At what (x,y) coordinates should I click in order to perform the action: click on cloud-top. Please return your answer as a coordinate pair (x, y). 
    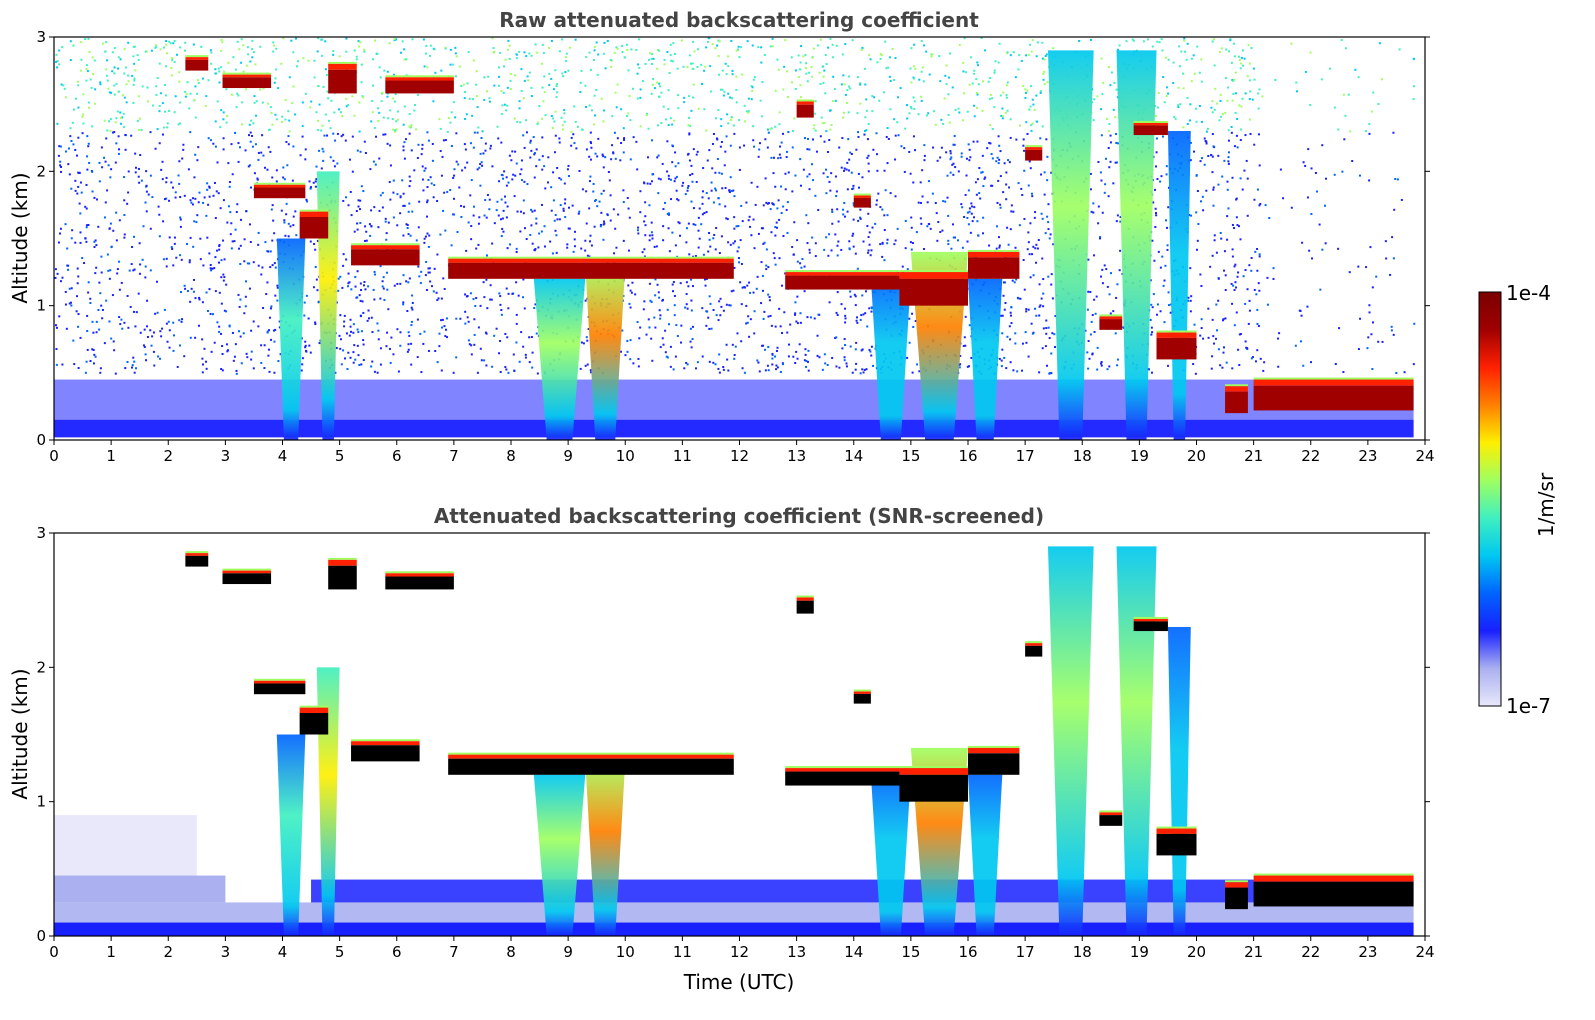
    Looking at the image, I should click on (197, 554).